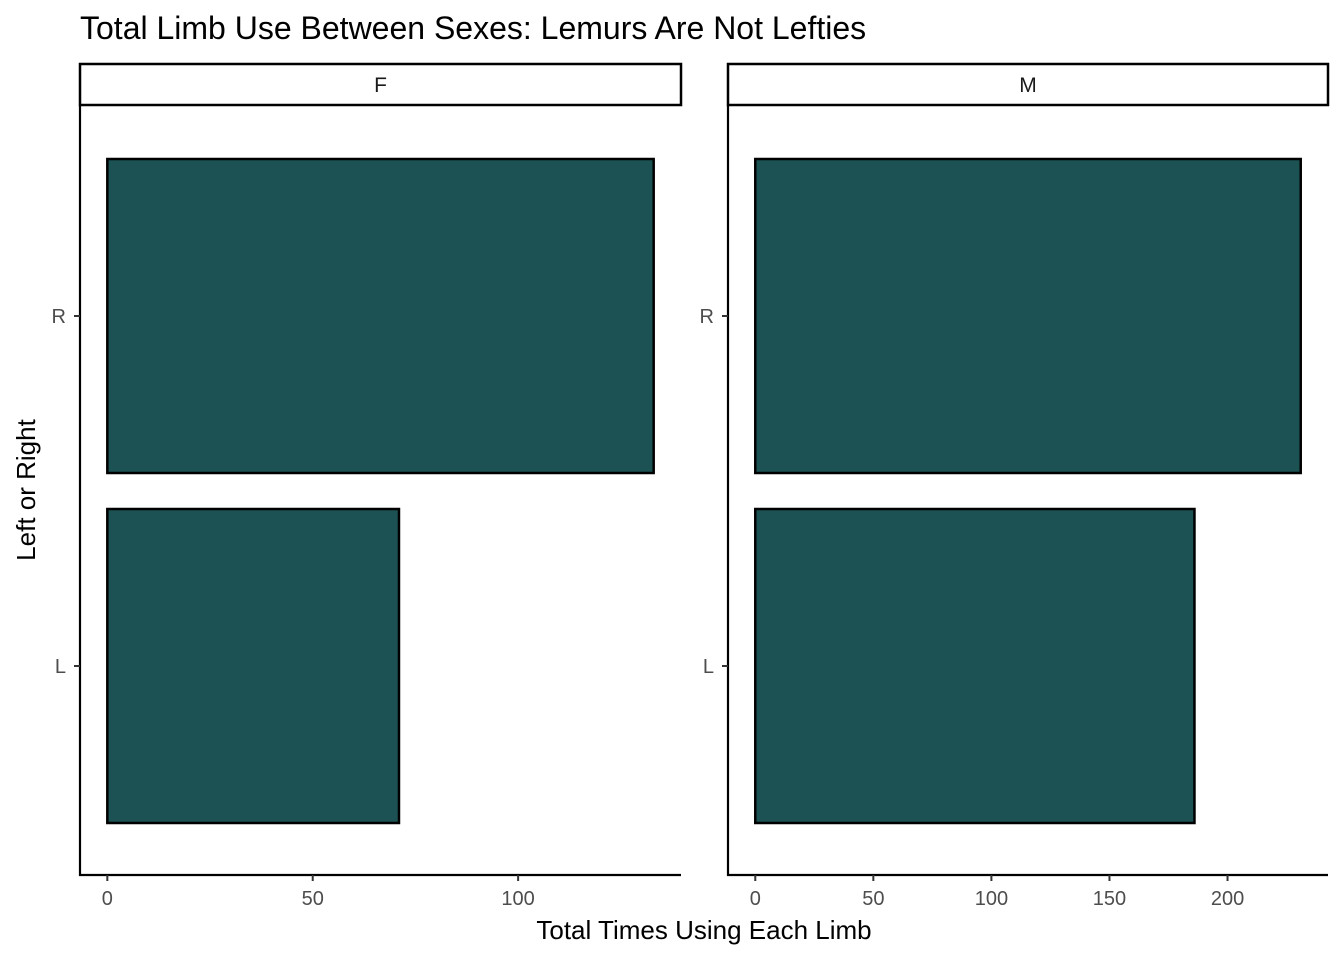 The height and width of the screenshot is (960, 1344). Describe the element at coordinates (1227, 899) in the screenshot. I see `x-tick-label: 200` at that location.